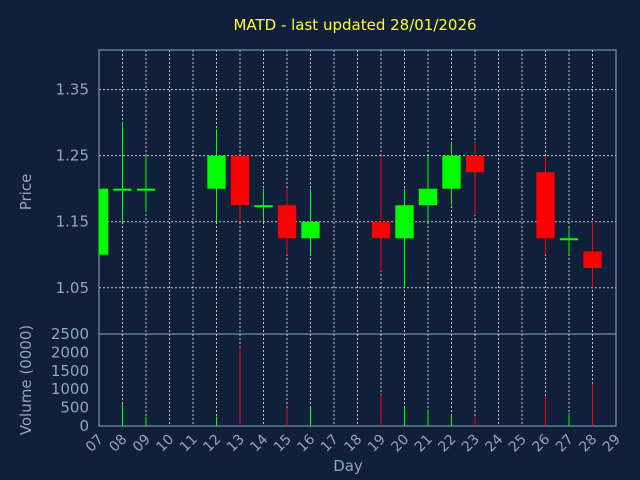  I want to click on price-tick-label: 1.35, so click(72, 90).